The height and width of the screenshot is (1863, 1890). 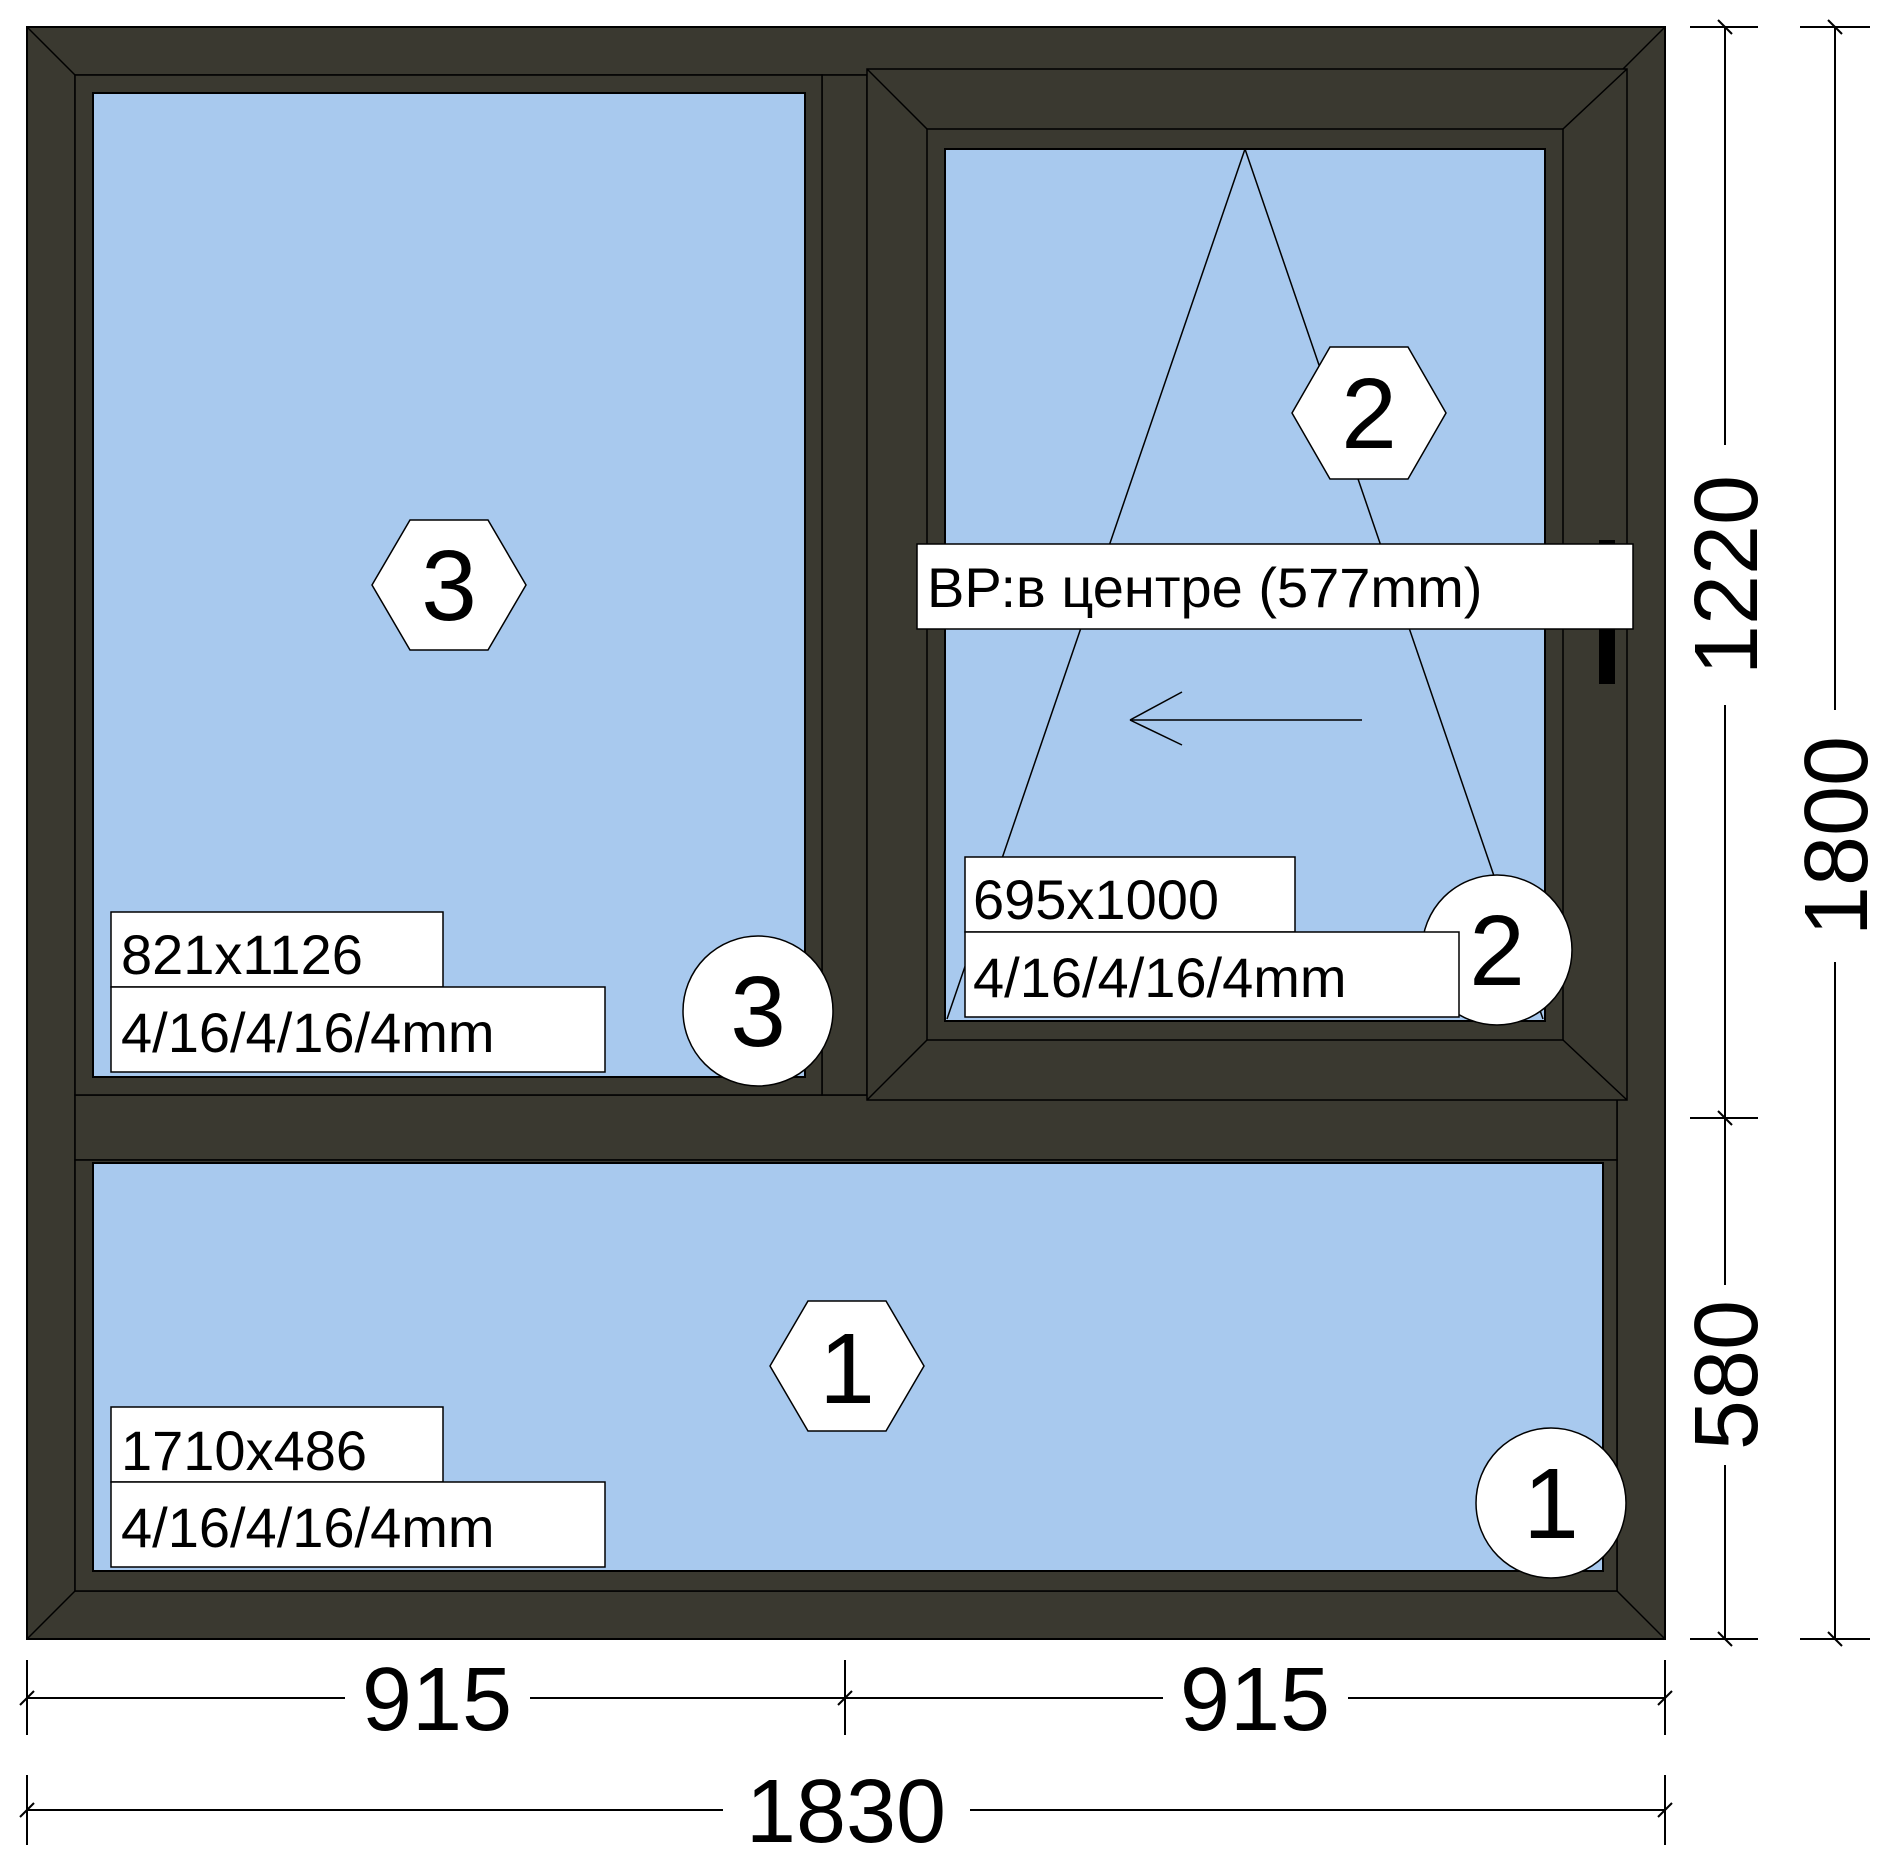 I want to click on height-dimension-lines, so click(x=1780, y=833).